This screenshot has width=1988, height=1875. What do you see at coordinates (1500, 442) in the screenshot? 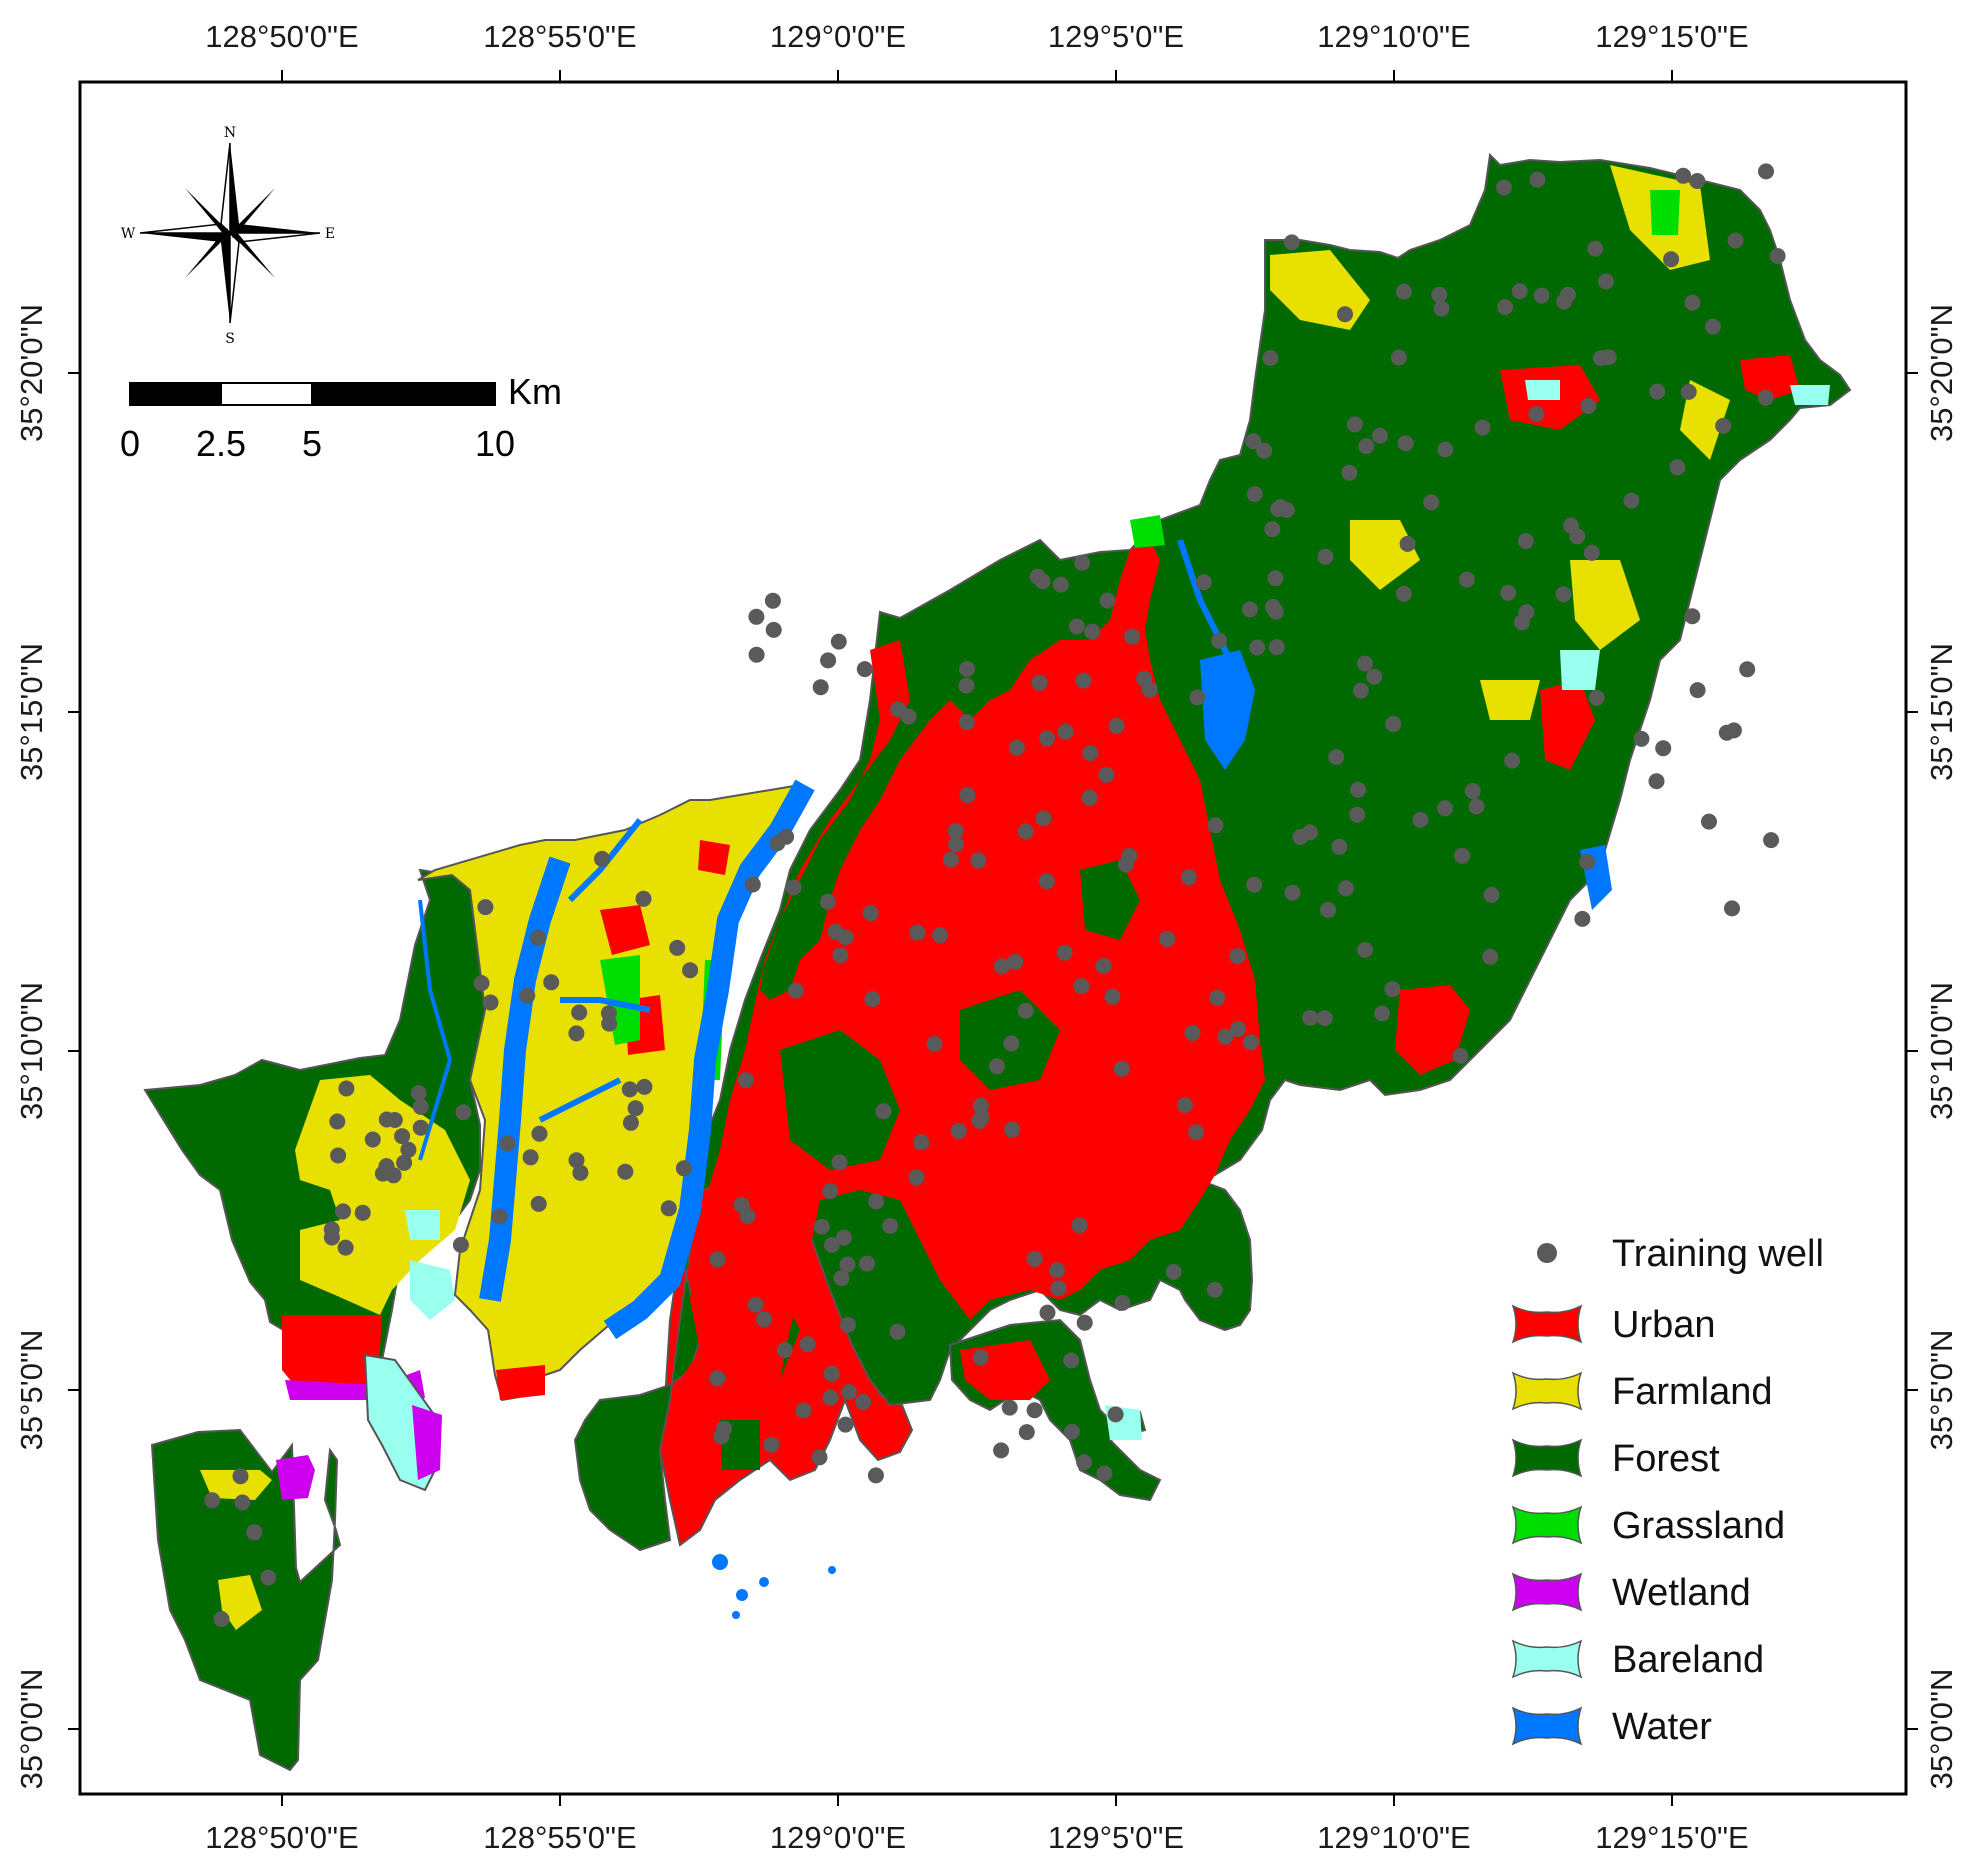
I see `patch-farmland` at bounding box center [1500, 442].